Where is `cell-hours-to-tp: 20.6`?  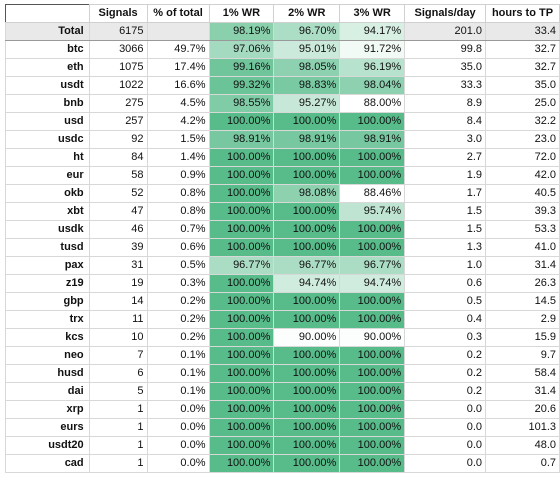 cell-hours-to-tp: 20.6 is located at coordinates (522, 409).